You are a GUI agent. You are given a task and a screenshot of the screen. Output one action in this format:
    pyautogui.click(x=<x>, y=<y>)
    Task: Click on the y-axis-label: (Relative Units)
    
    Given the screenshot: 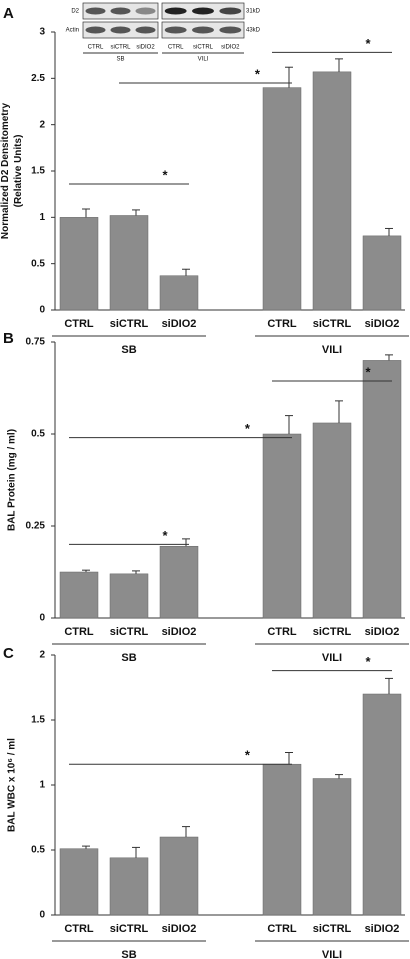 What is the action you would take?
    pyautogui.click(x=18, y=171)
    